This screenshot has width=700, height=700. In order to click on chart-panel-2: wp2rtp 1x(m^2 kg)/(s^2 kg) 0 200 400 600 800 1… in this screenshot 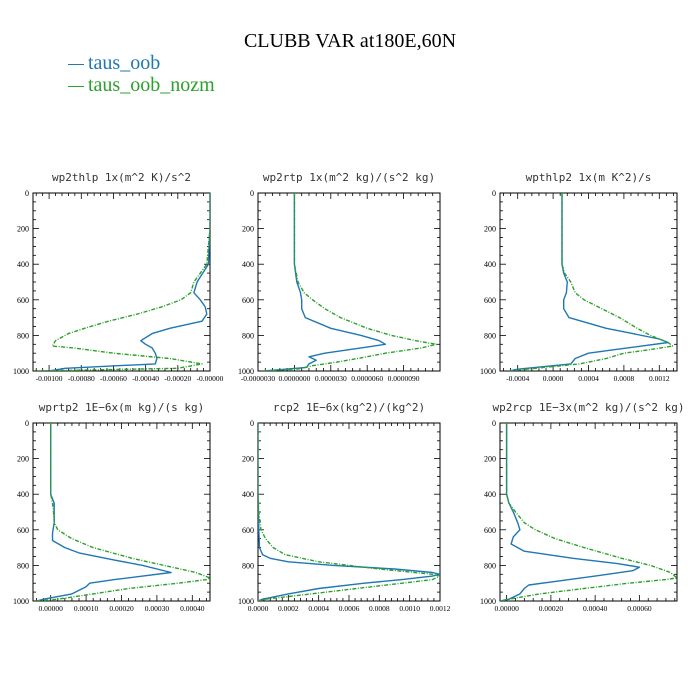, I will do `click(339, 277)`.